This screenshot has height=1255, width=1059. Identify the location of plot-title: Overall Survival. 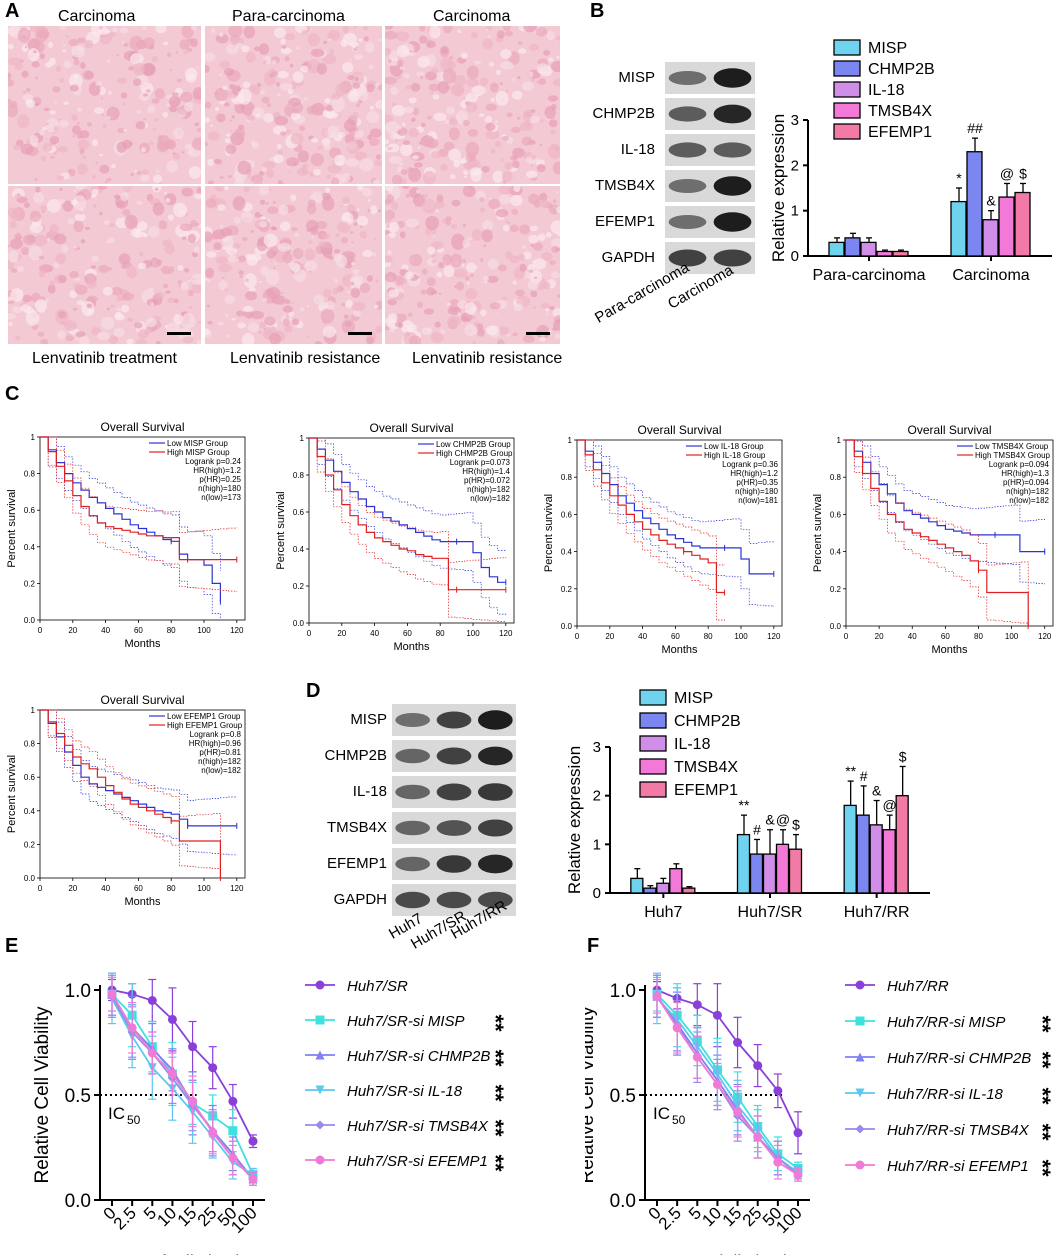
(142, 700).